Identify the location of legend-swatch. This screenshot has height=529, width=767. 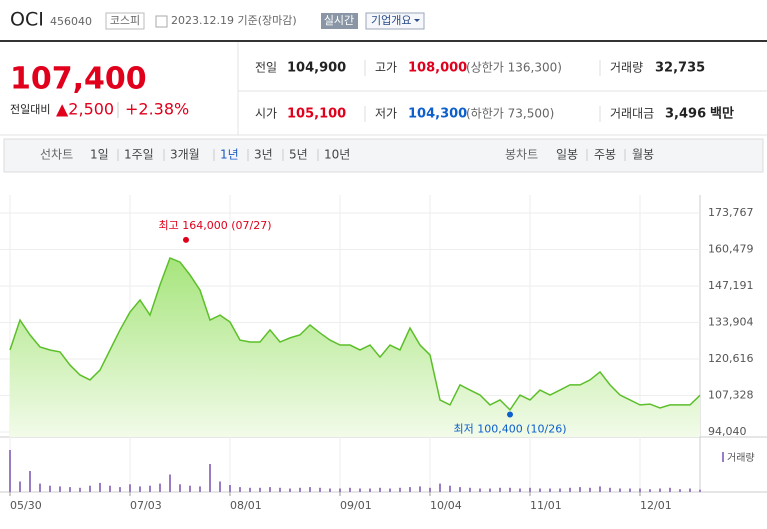
(723, 457).